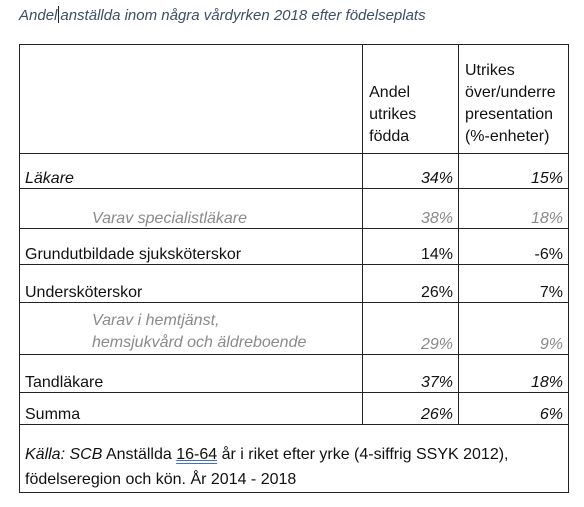 The image size is (584, 507). I want to click on row-label: Grundutbildade sjuksköterskor, so click(191, 246).